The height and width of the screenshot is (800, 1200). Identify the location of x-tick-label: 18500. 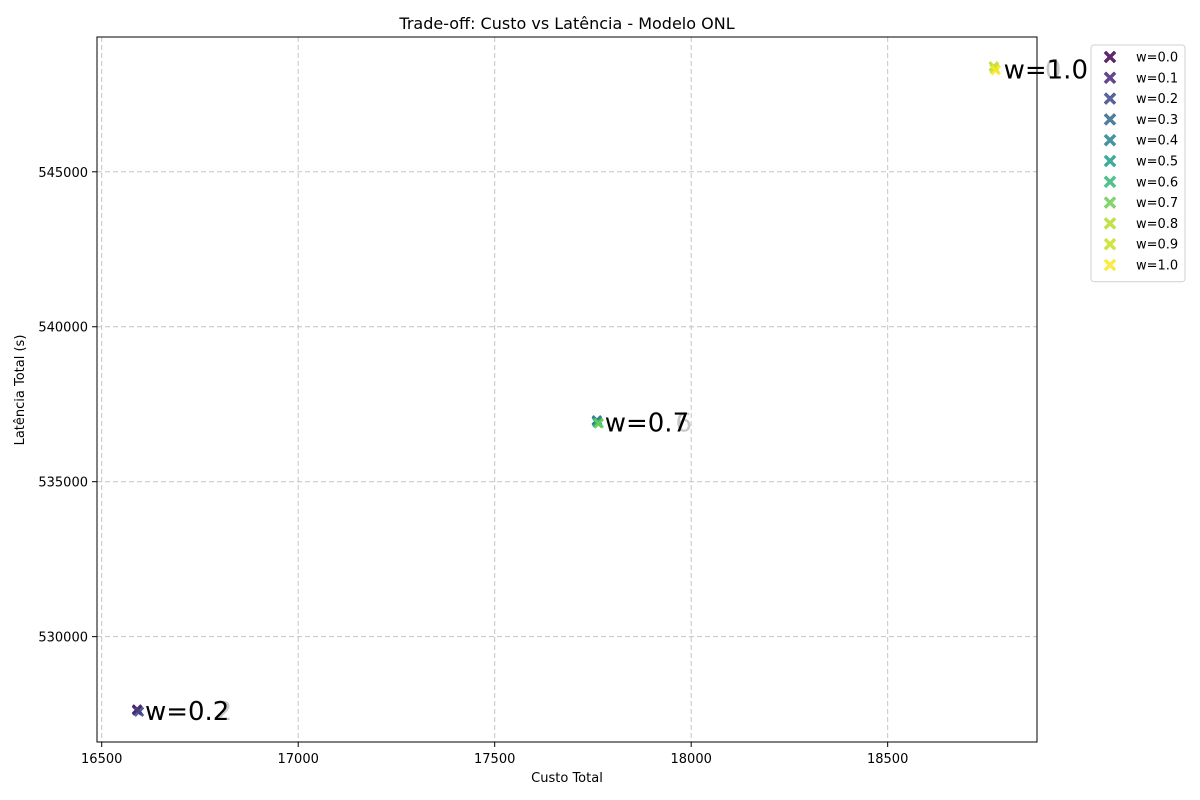
(887, 759).